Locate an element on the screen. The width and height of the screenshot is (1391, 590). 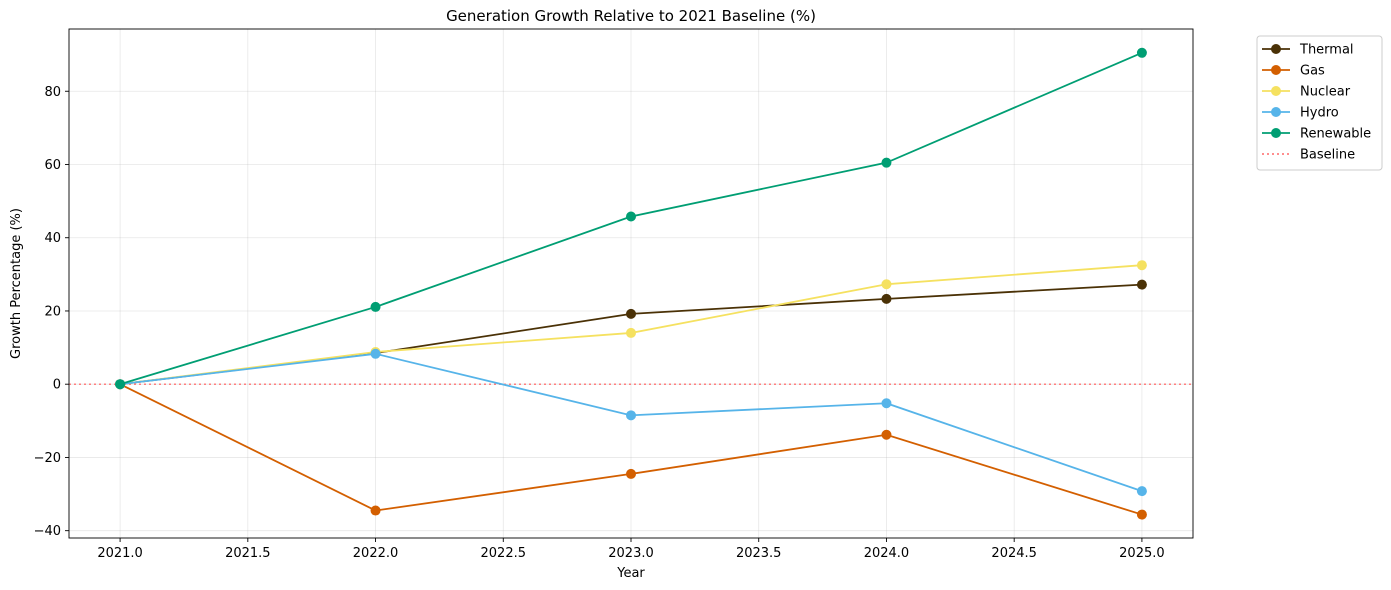
legend-item-nuclear: Nuclear is located at coordinates (1306, 92).